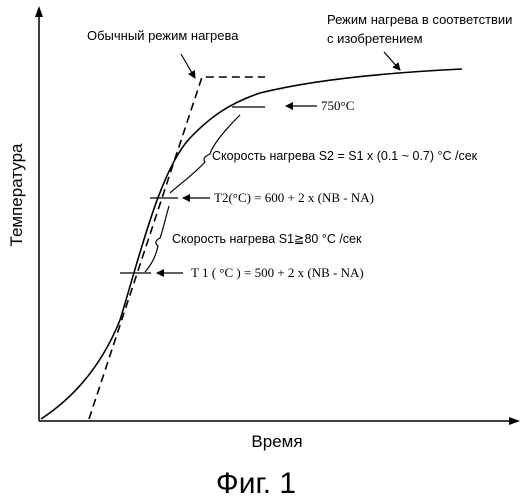 This screenshot has height=500, width=521. What do you see at coordinates (419, 19) in the screenshot?
I see `invention-label-line1: Режим нагрева в соответствии` at bounding box center [419, 19].